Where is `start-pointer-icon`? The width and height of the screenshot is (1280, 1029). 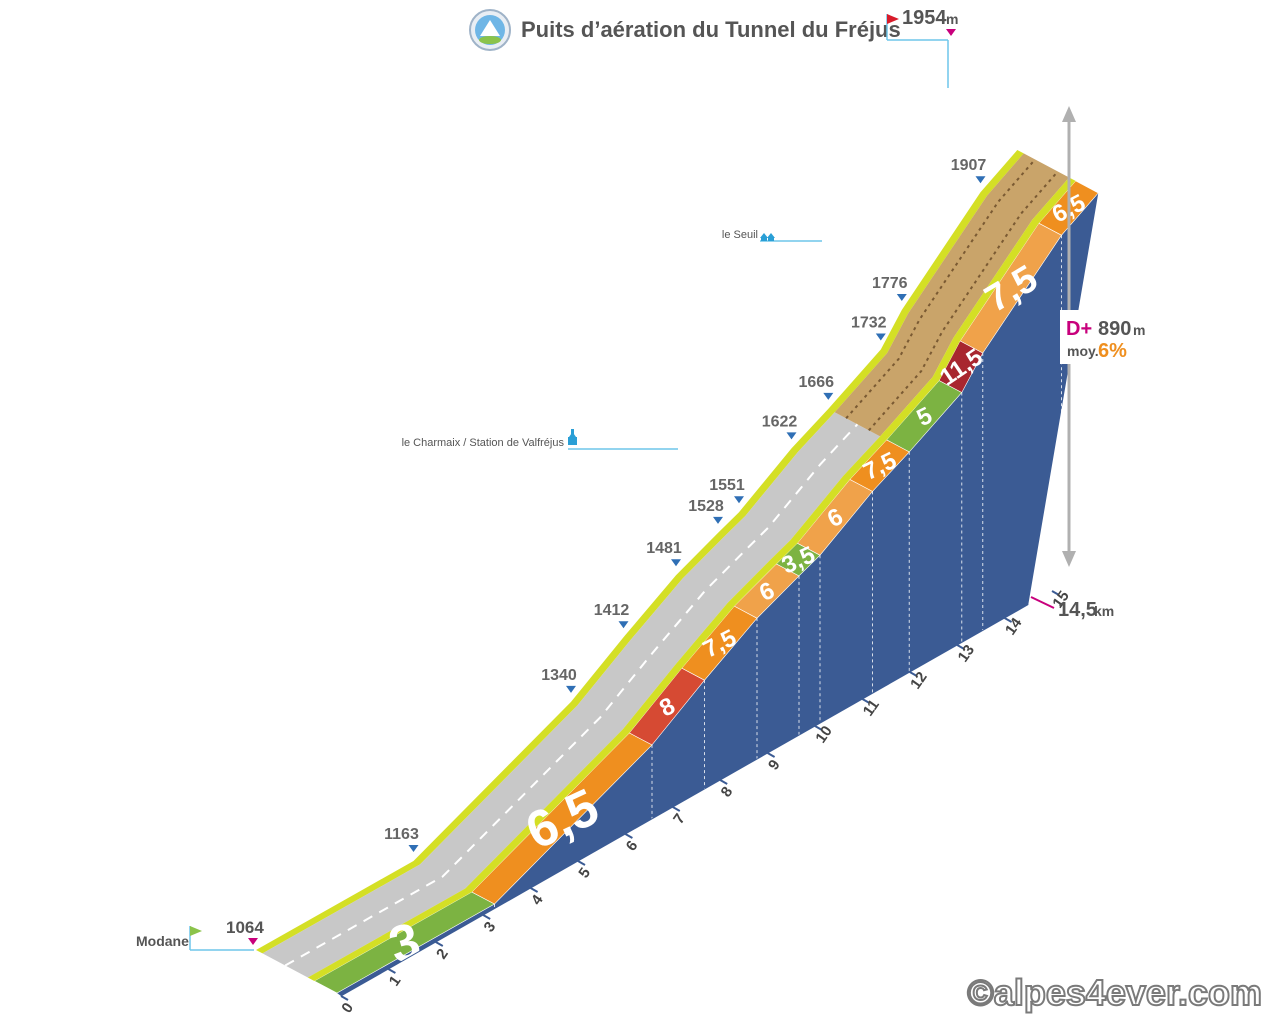 start-pointer-icon is located at coordinates (253, 941).